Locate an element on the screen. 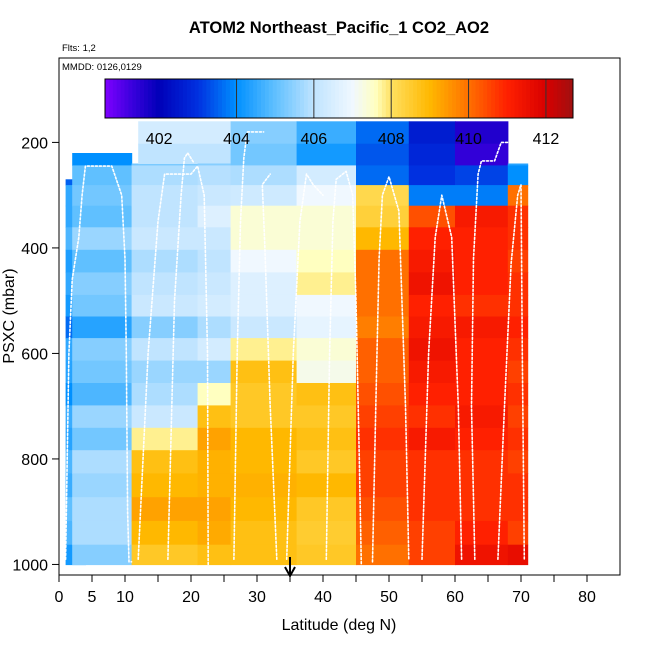 The image size is (650, 650). colorbar-tick-label: 408 is located at coordinates (391, 139).